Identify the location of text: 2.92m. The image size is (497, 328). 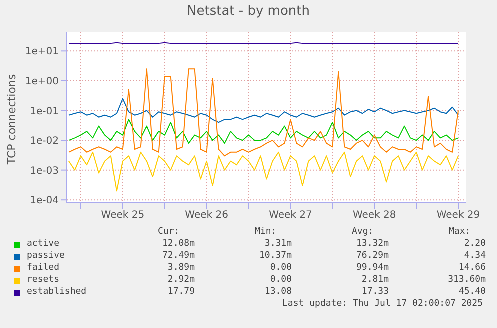
(181, 280).